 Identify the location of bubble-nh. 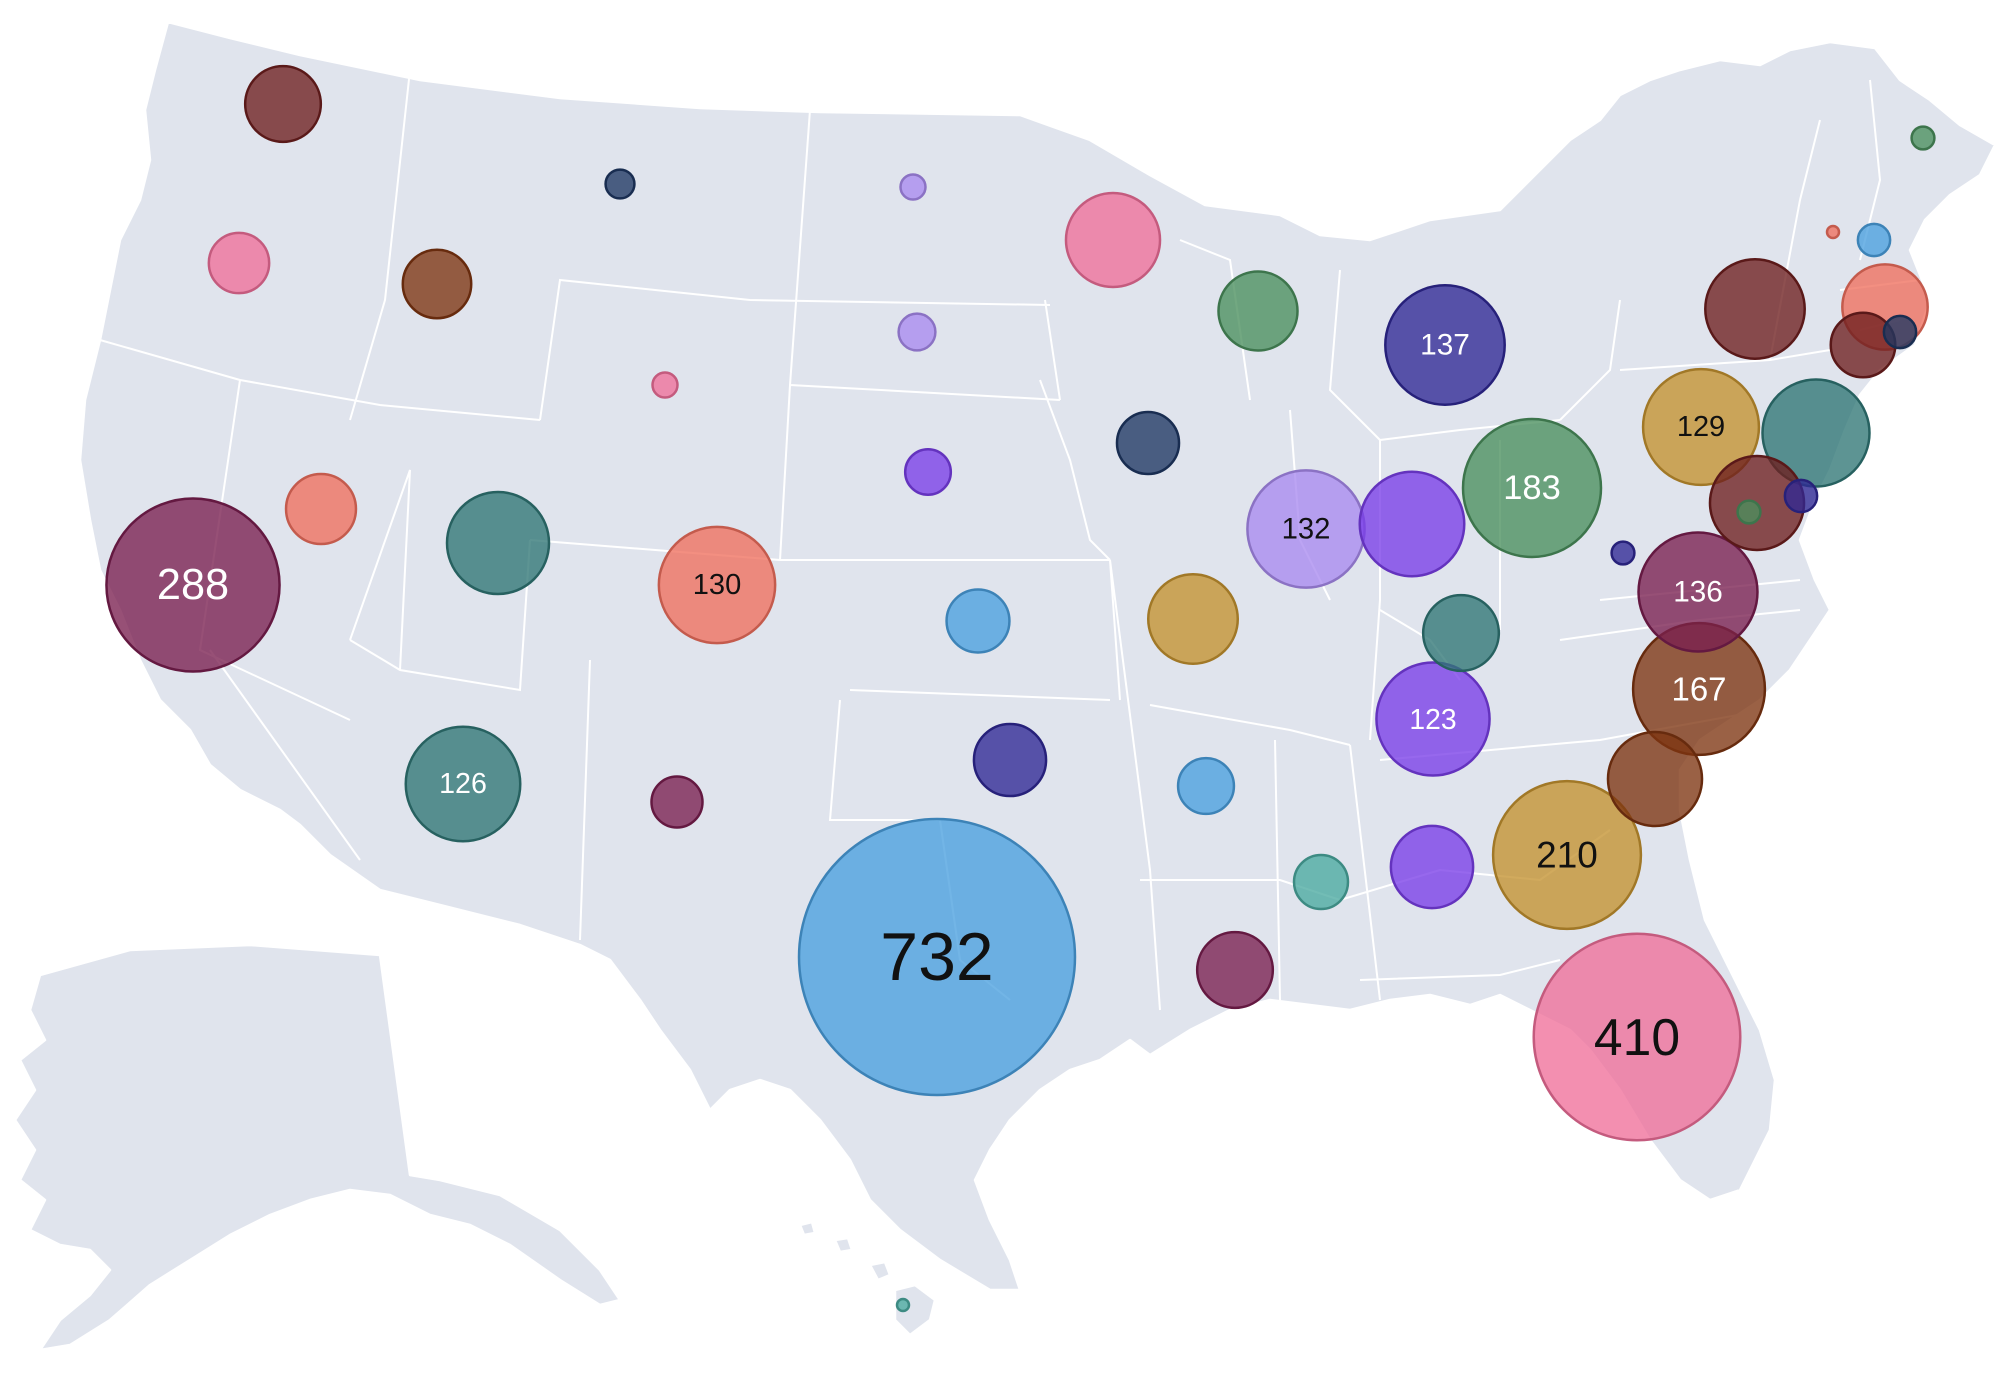
(1874, 240).